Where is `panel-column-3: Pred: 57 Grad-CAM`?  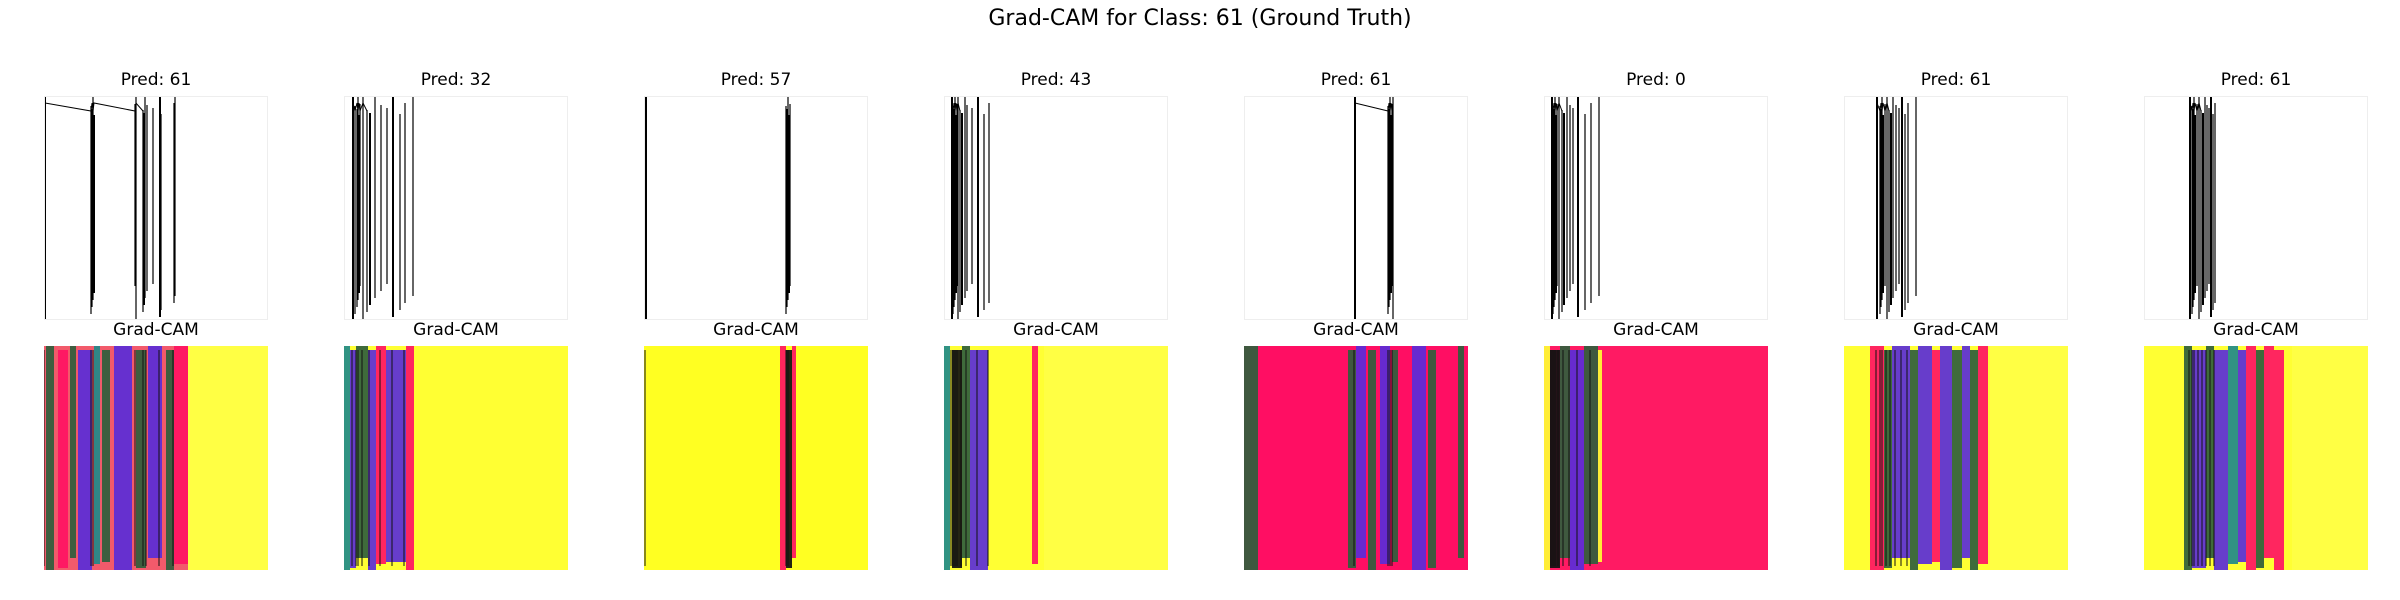
panel-column-3: Pred: 57 Grad-CAM is located at coordinates (756, 320).